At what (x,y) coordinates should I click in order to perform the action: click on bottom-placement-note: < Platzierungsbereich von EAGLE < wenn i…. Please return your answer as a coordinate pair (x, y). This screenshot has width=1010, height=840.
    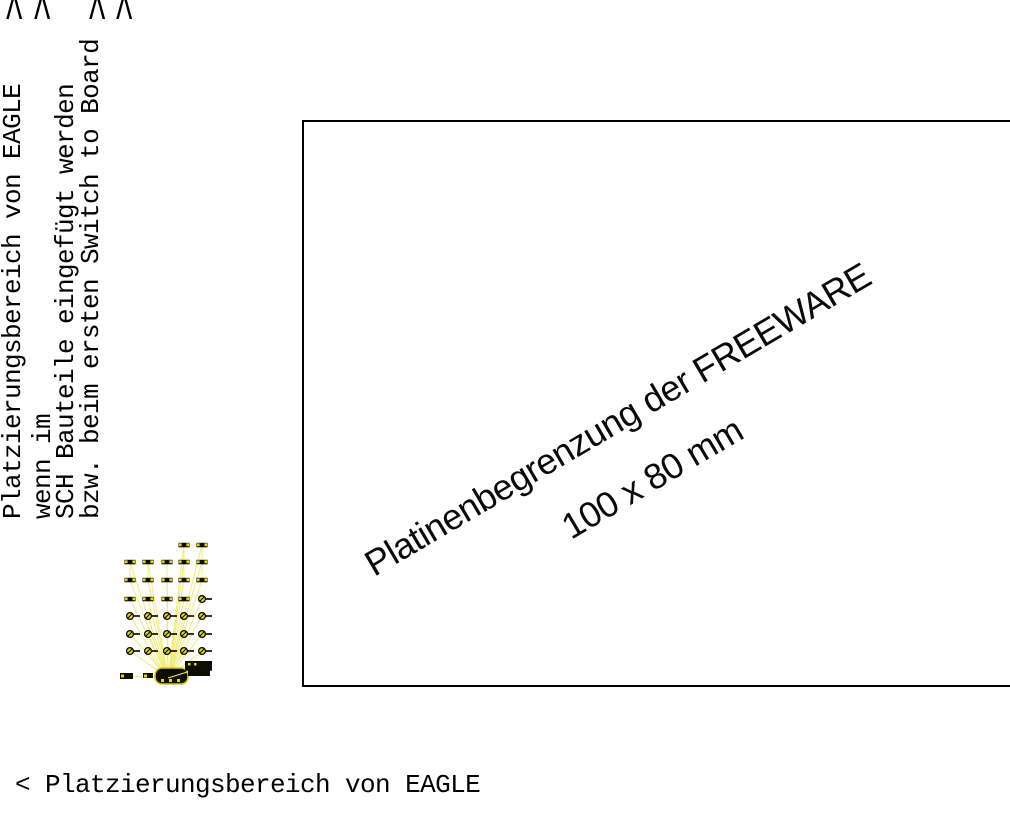
    Looking at the image, I should click on (262, 778).